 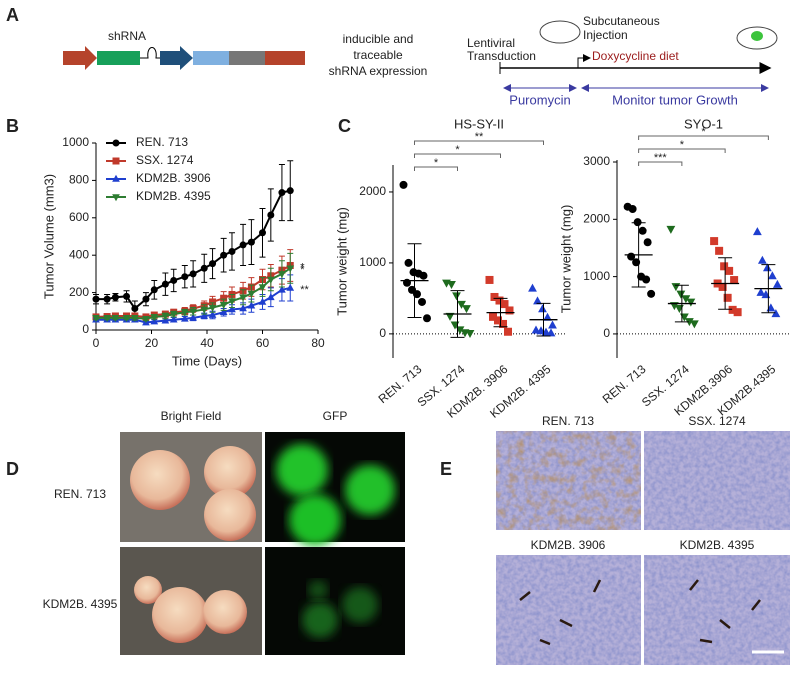 I want to click on timeline-step: Transduction, so click(x=501, y=56).